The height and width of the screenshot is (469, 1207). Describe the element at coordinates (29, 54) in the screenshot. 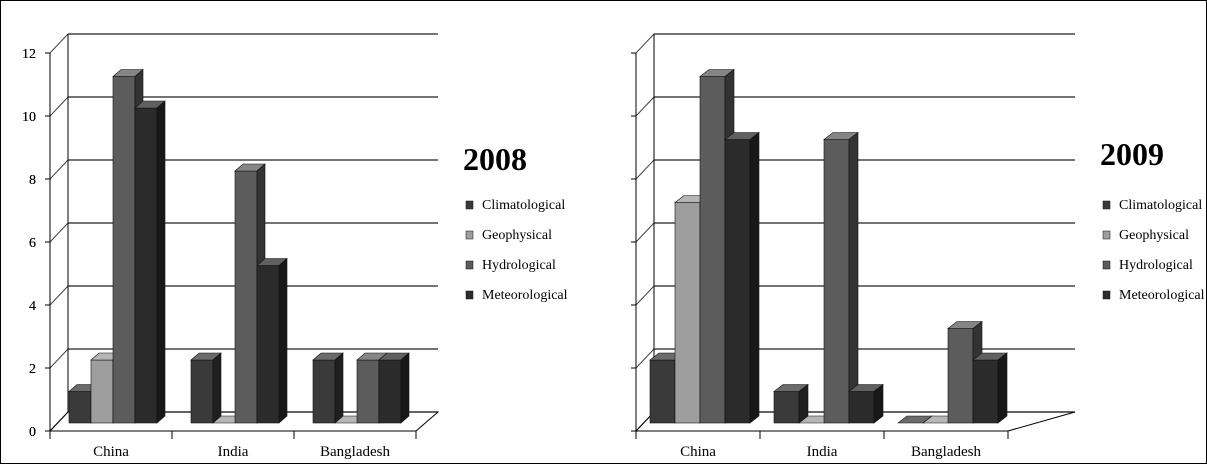

I see `y-tick-label: 12` at that location.